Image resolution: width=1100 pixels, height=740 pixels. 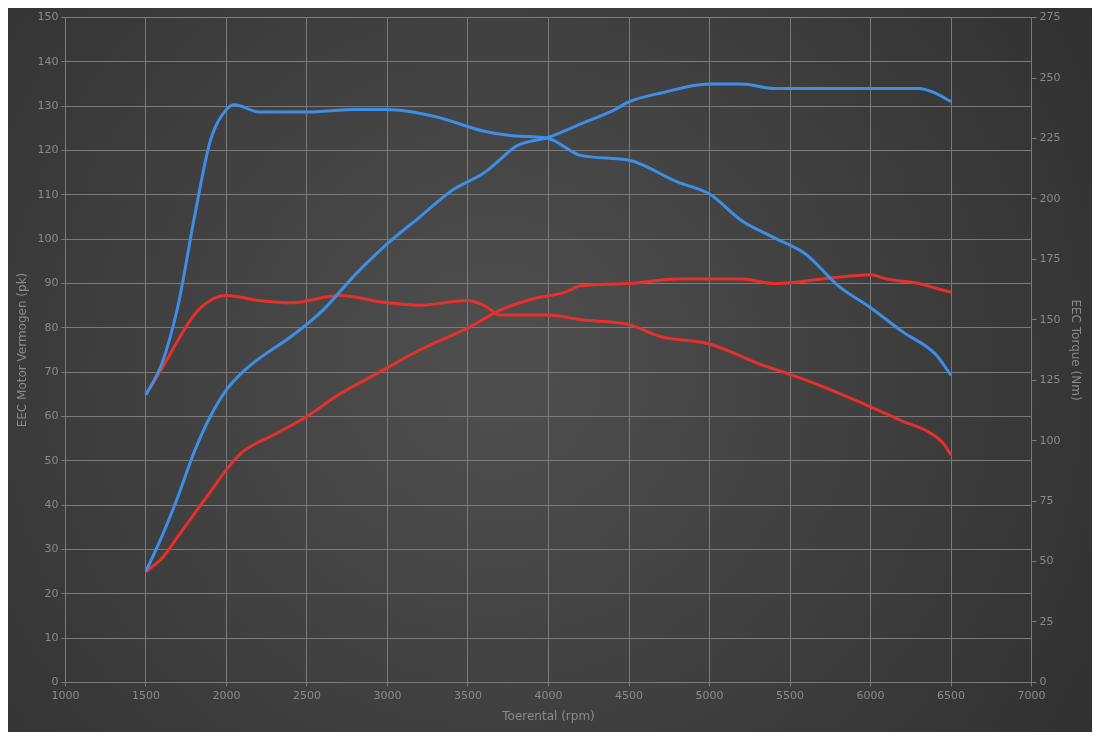 I want to click on y-tick-label: 20, so click(x=51, y=593).